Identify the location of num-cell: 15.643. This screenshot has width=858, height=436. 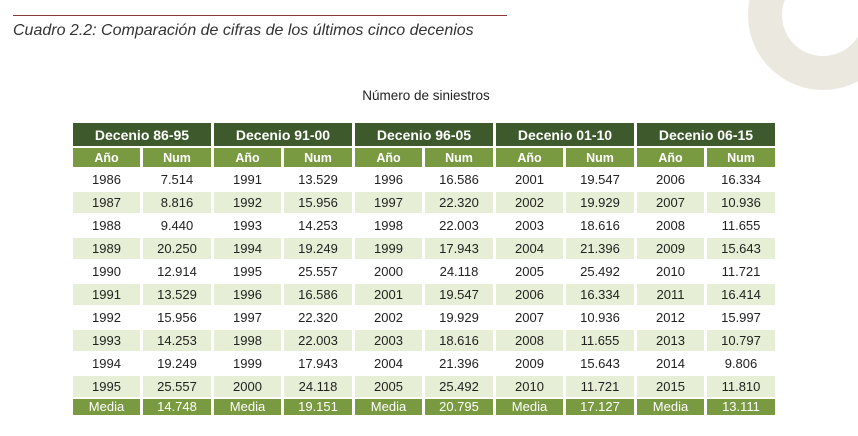
(600, 363).